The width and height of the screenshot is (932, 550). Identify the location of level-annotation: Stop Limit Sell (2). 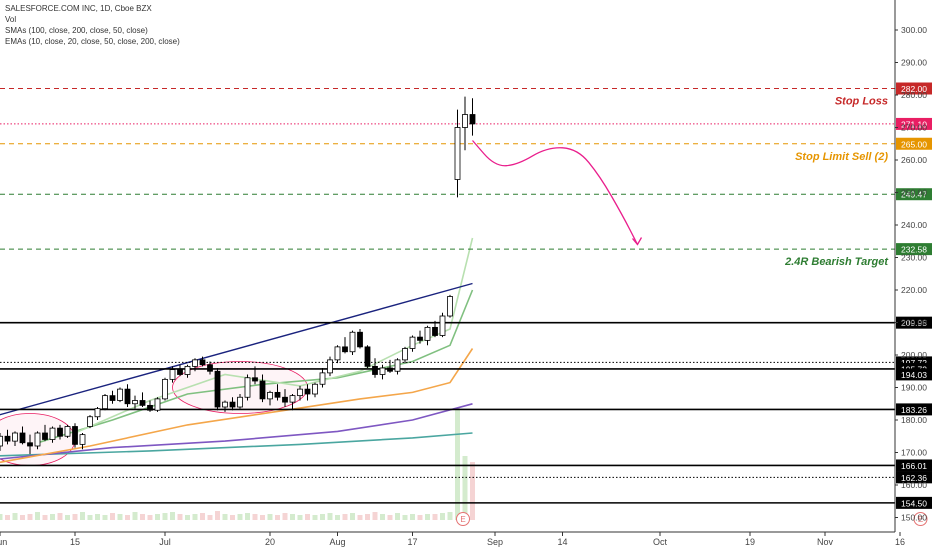
(841, 157).